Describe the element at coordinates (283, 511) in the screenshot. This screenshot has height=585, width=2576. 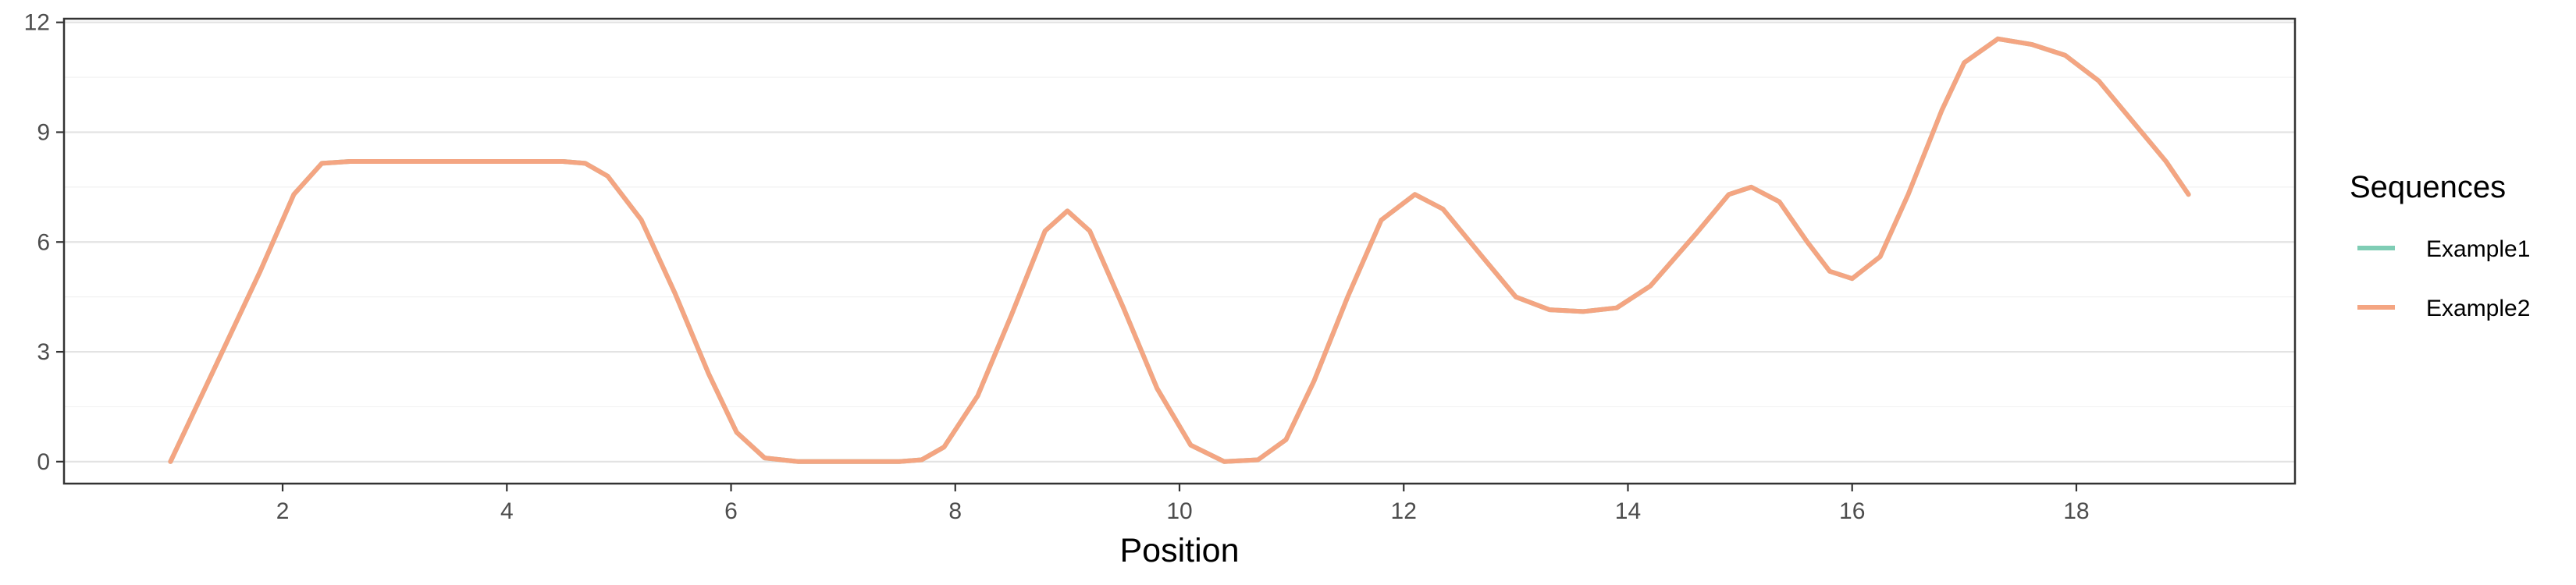
I see `x-tick-label: 2` at that location.